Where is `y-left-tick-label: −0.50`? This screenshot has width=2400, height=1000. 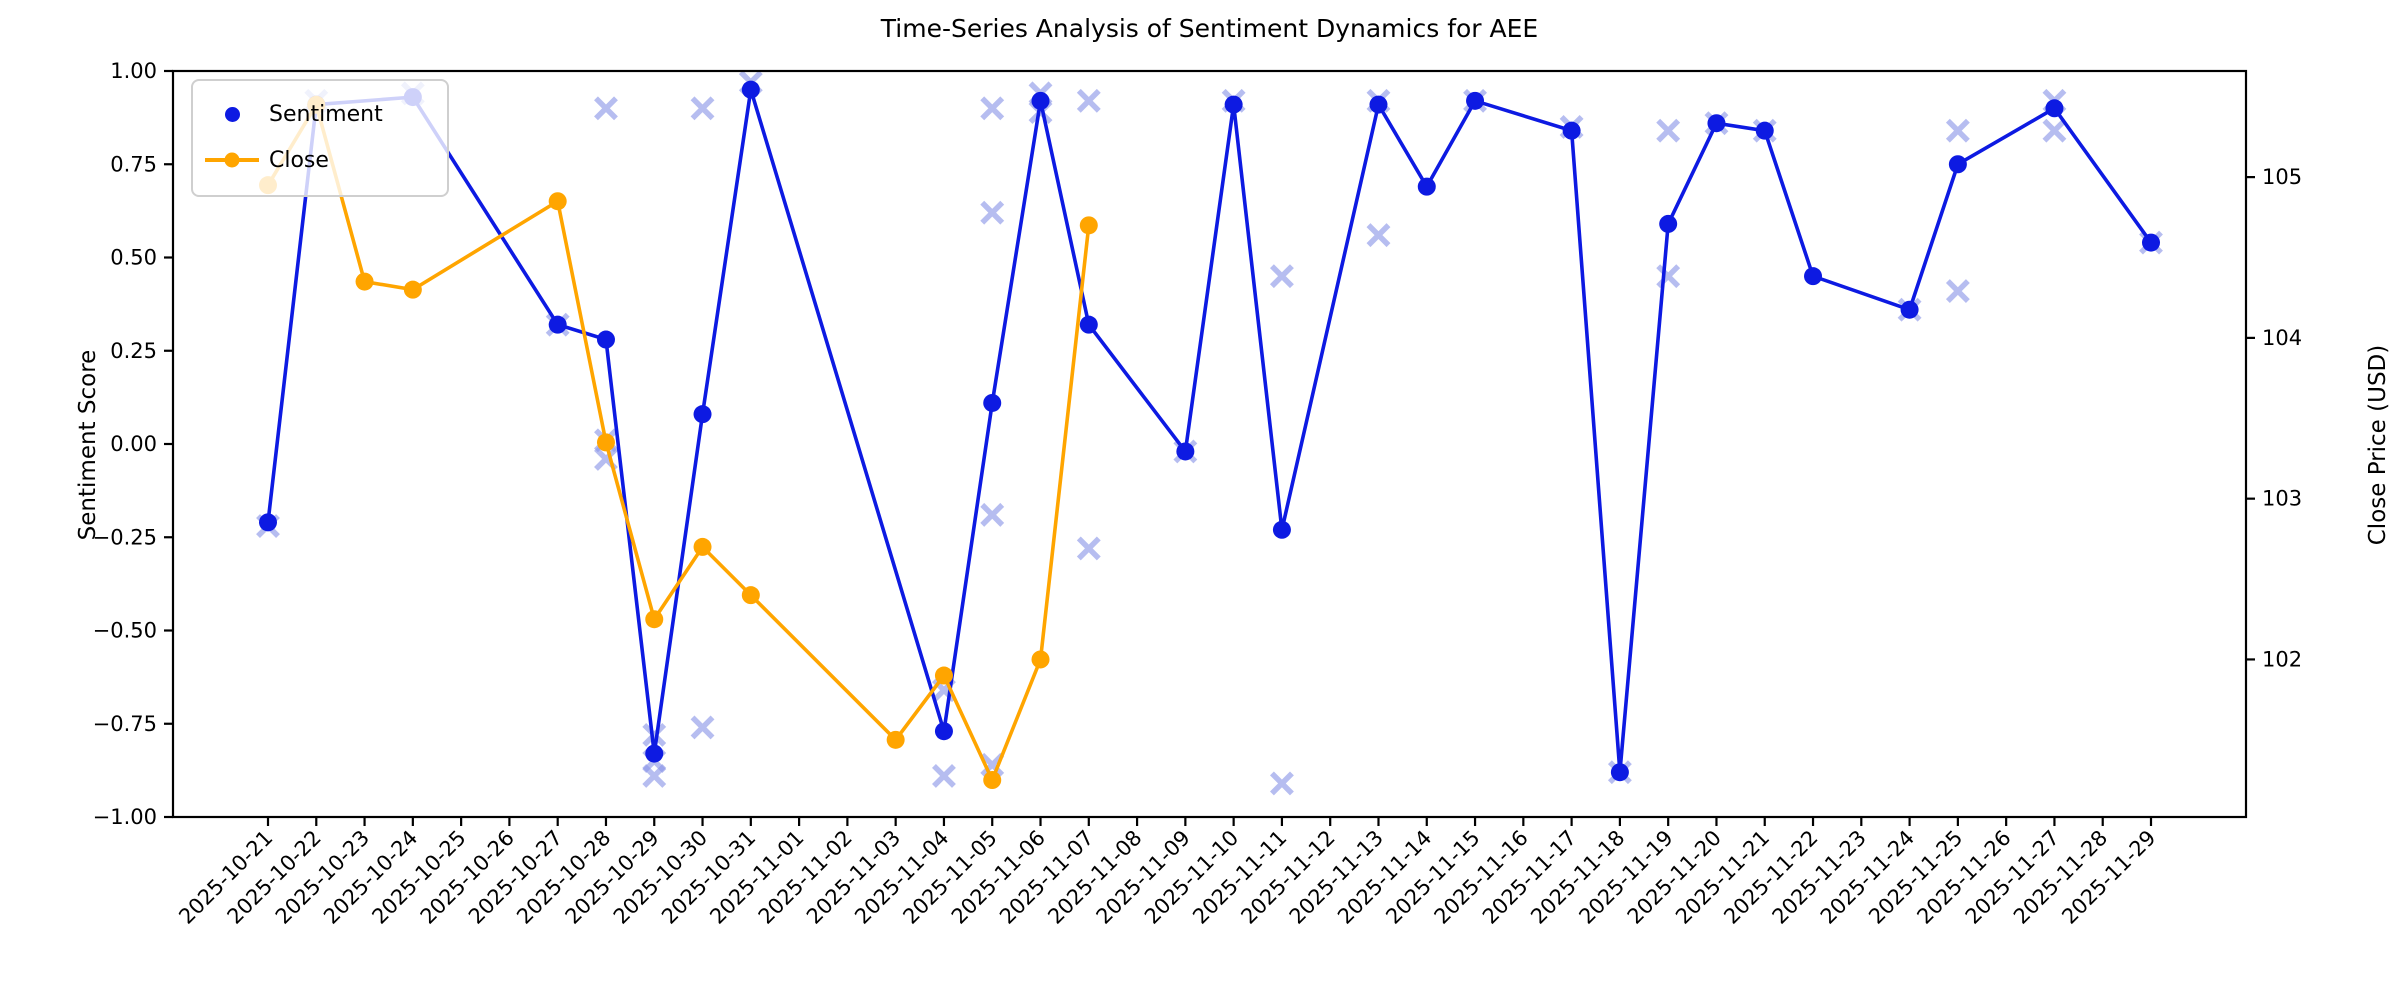 y-left-tick-label: −0.50 is located at coordinates (125, 631).